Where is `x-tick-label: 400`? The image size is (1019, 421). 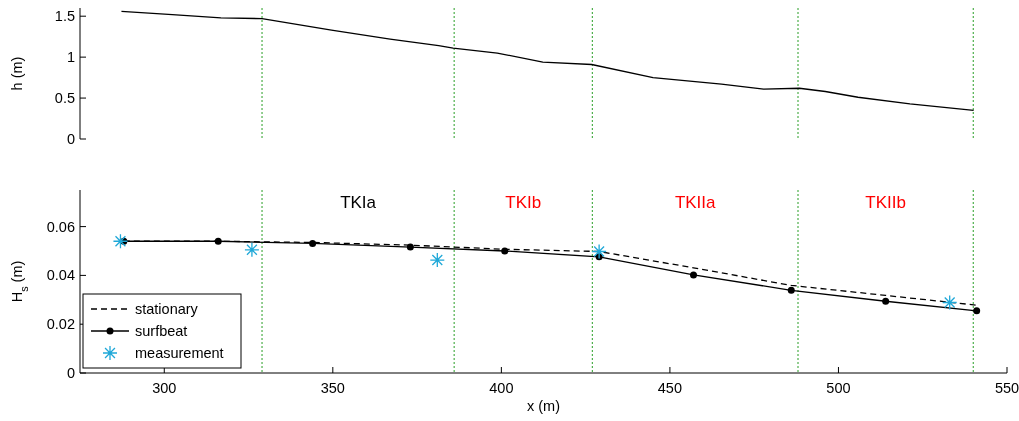 x-tick-label: 400 is located at coordinates (501, 388).